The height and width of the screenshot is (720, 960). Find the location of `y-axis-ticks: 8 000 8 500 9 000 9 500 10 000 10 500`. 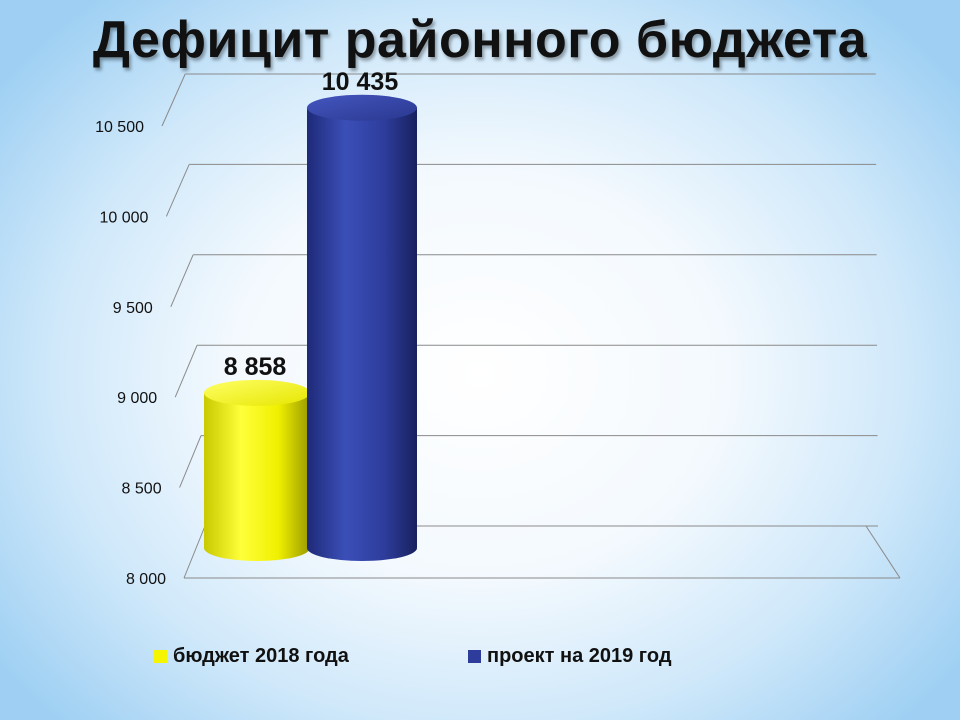

y-axis-ticks: 8 000 8 500 9 000 9 500 10 000 10 500 is located at coordinates (130, 353).